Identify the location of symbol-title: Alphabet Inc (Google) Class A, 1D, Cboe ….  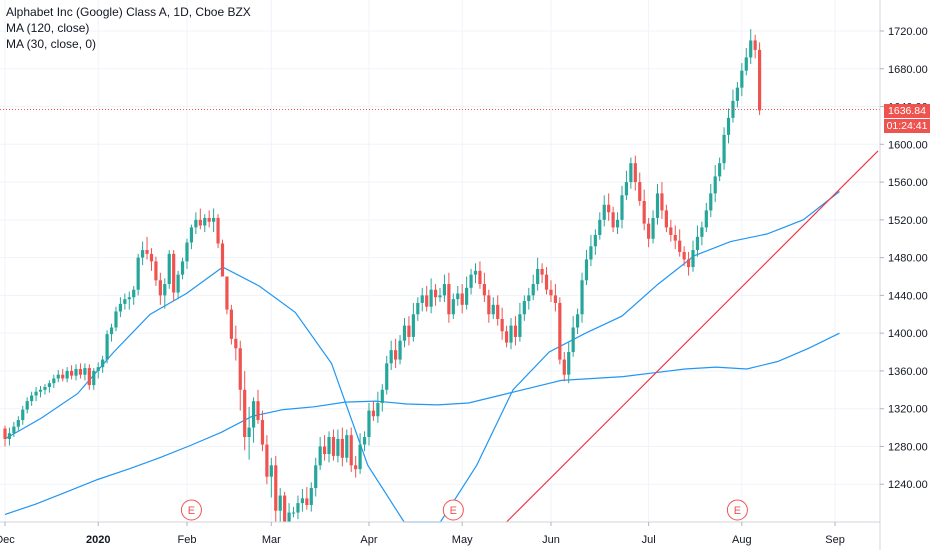
(128, 12).